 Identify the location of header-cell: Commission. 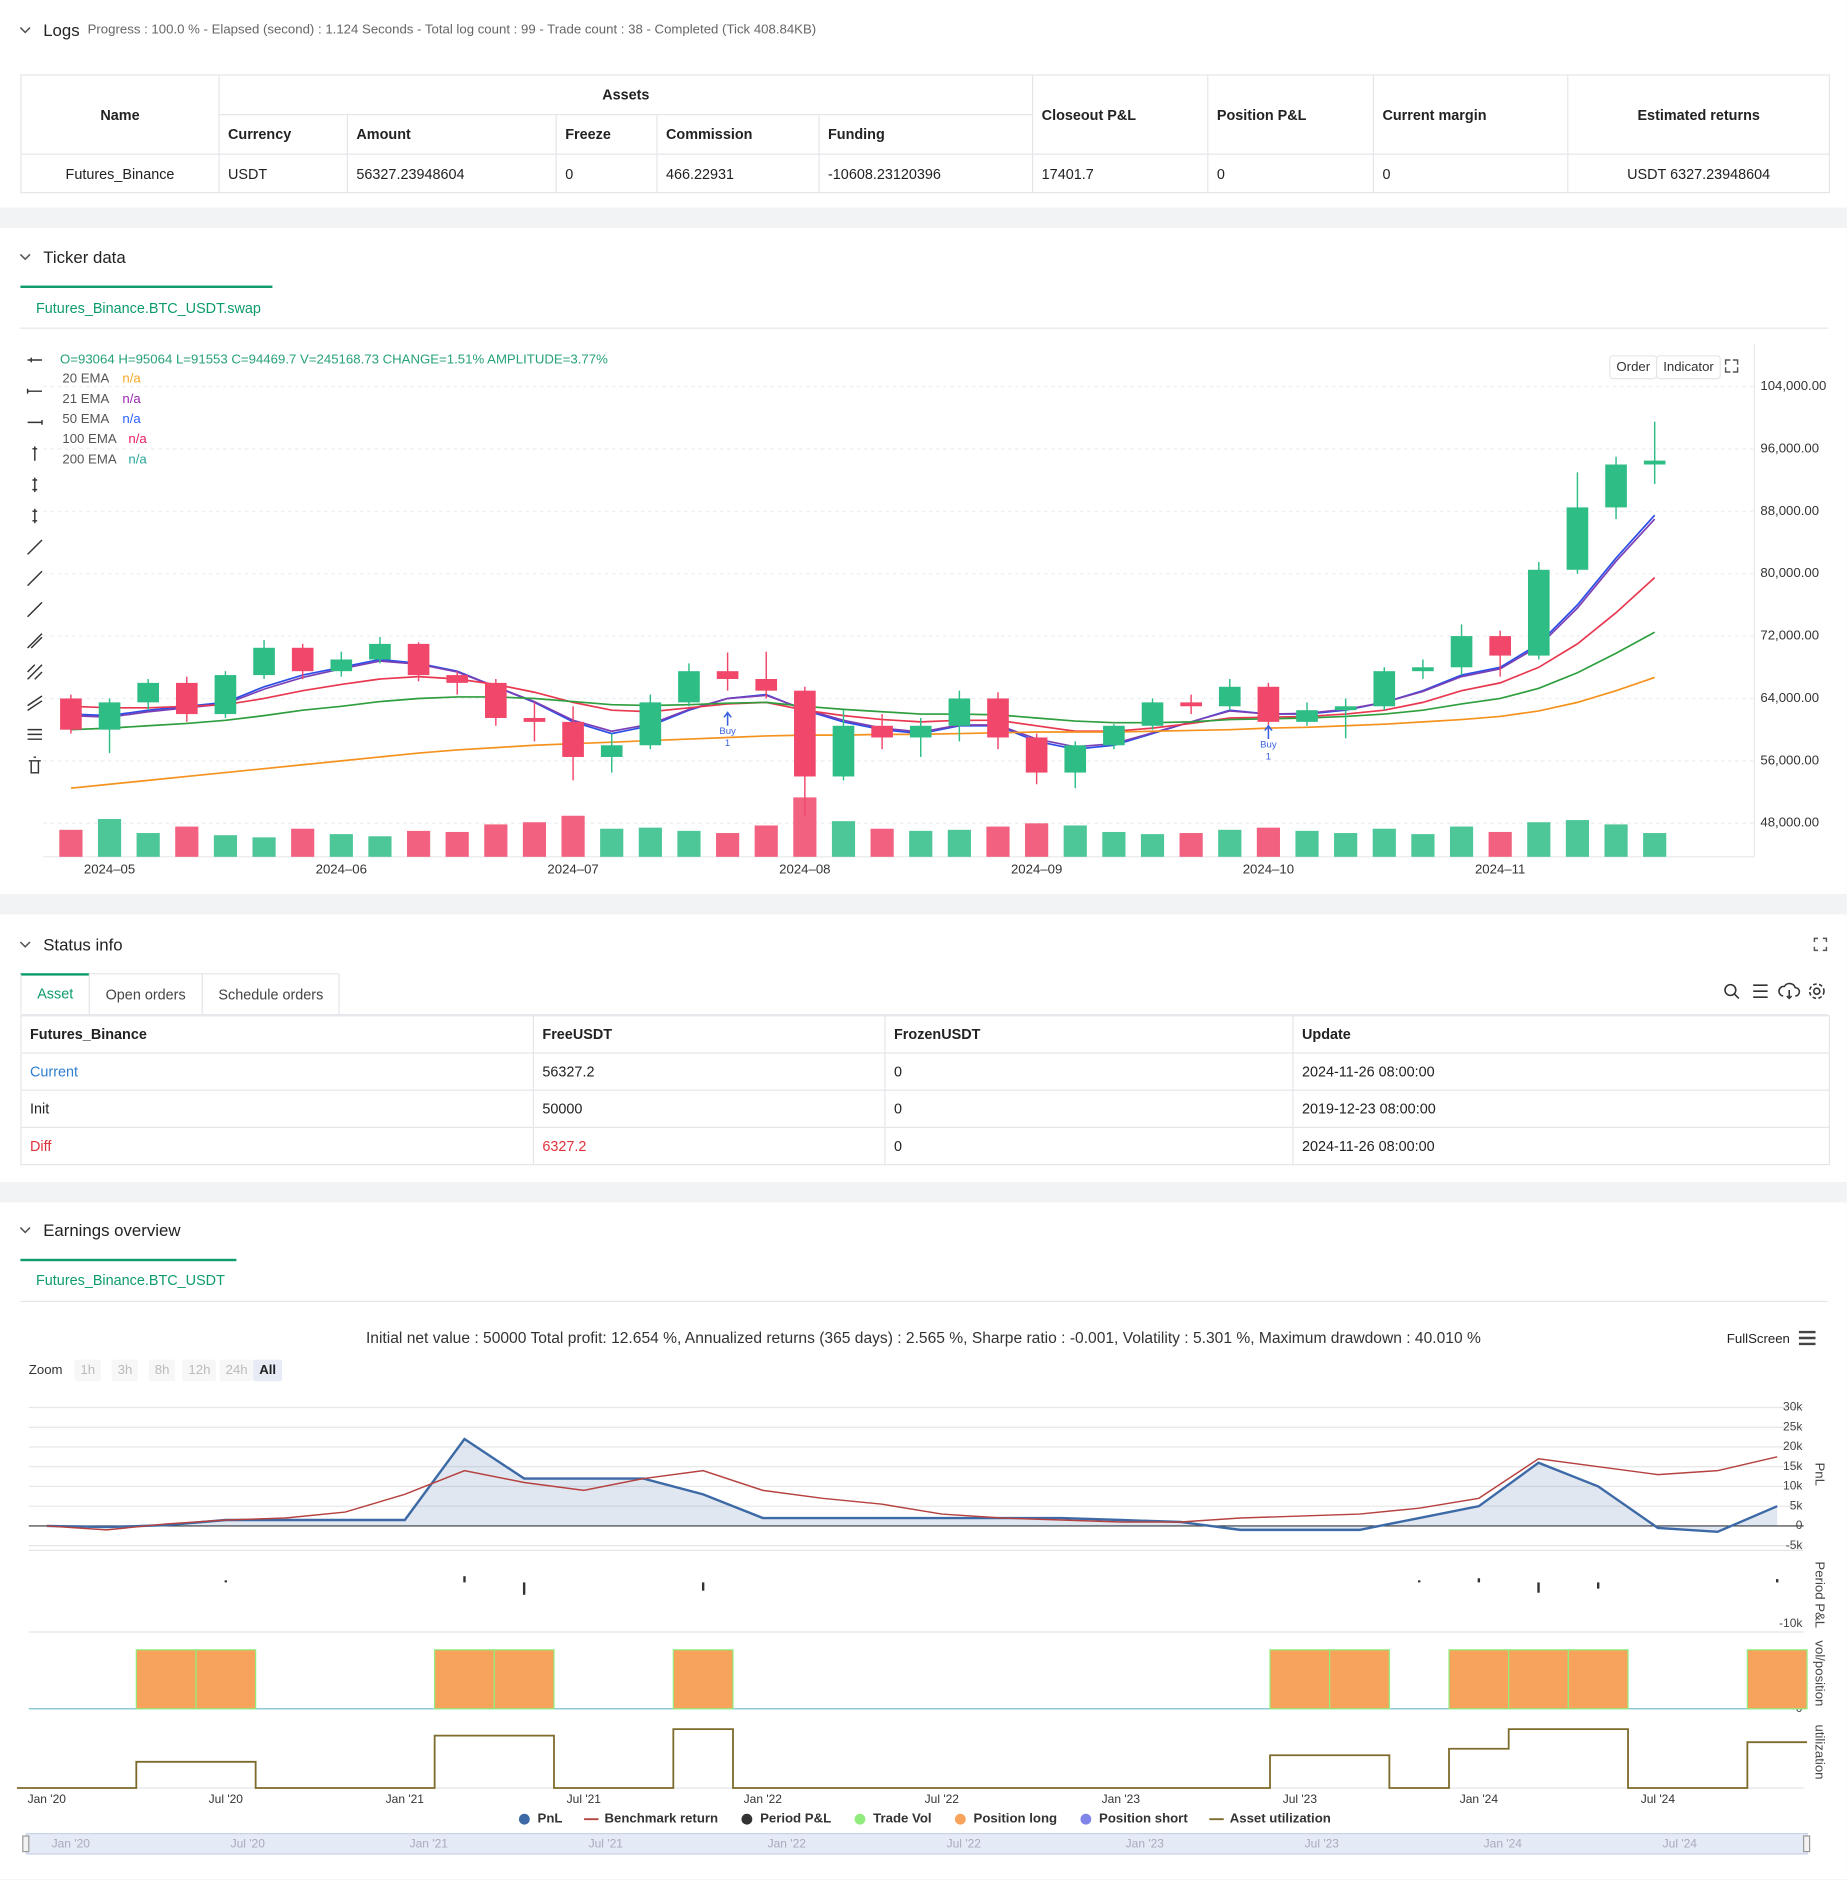
(738, 134).